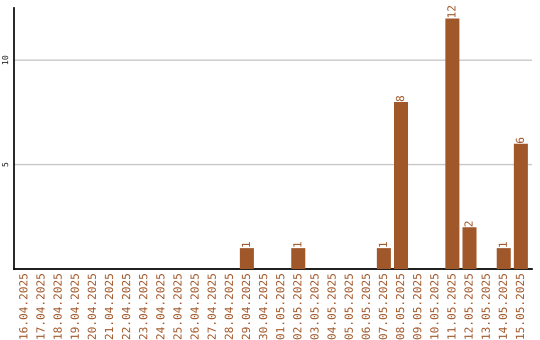 The height and width of the screenshot is (340, 540). What do you see at coordinates (400, 99) in the screenshot?
I see `data-label: 8` at bounding box center [400, 99].